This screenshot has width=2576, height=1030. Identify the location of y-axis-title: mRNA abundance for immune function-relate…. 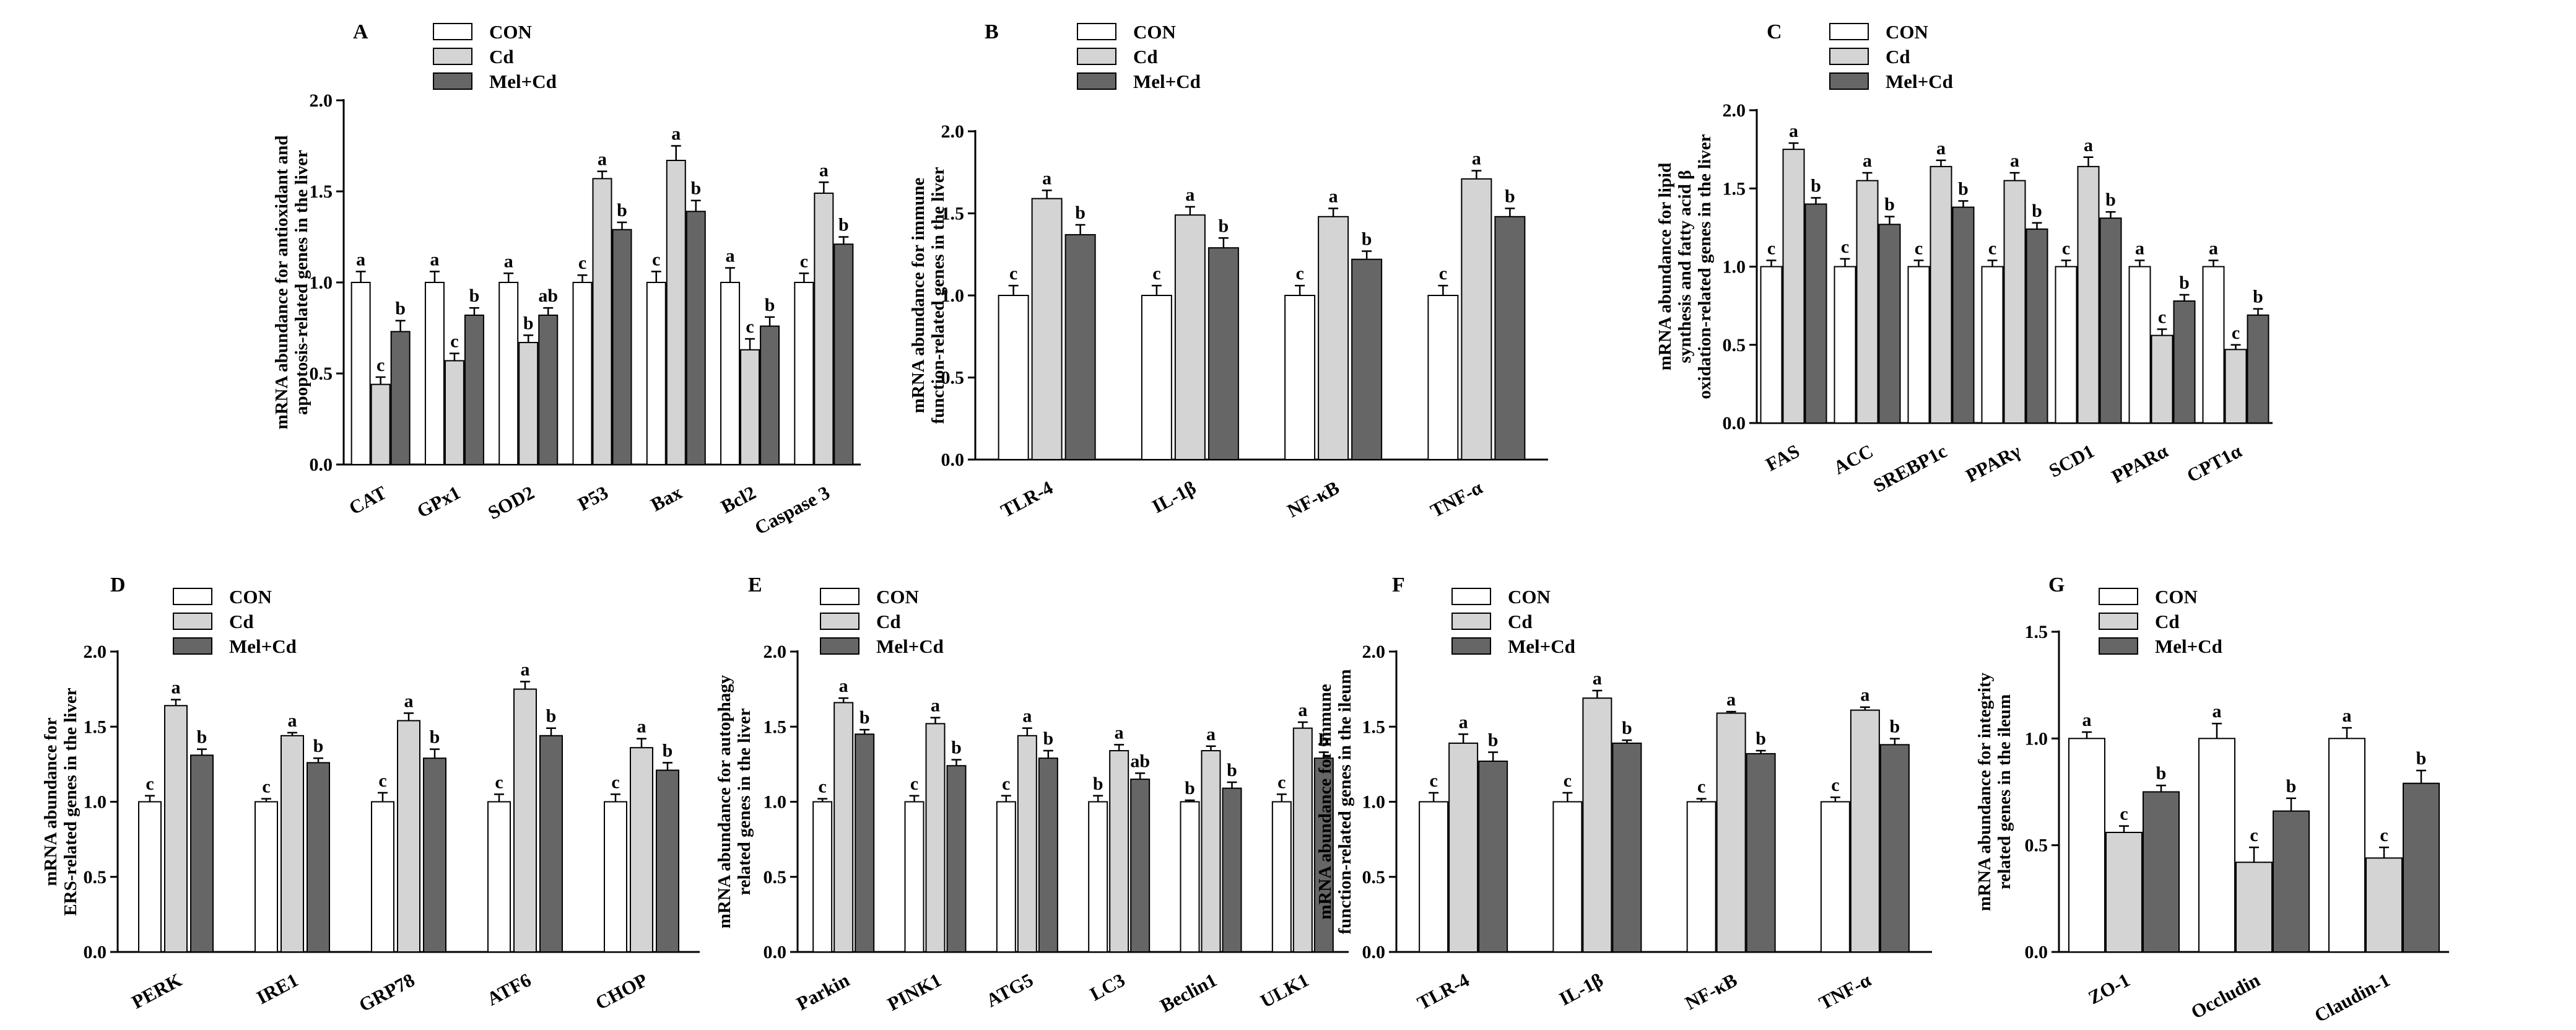
(928, 295).